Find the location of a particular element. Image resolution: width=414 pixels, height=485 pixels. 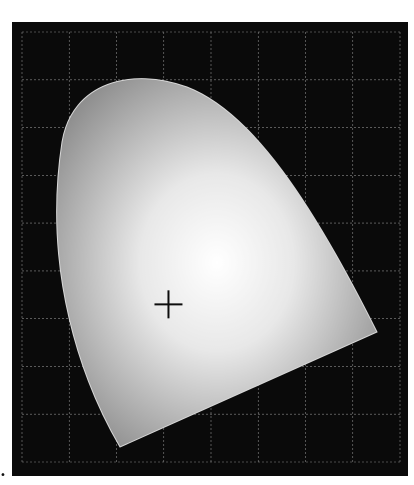

white-point-marker is located at coordinates (168, 304).